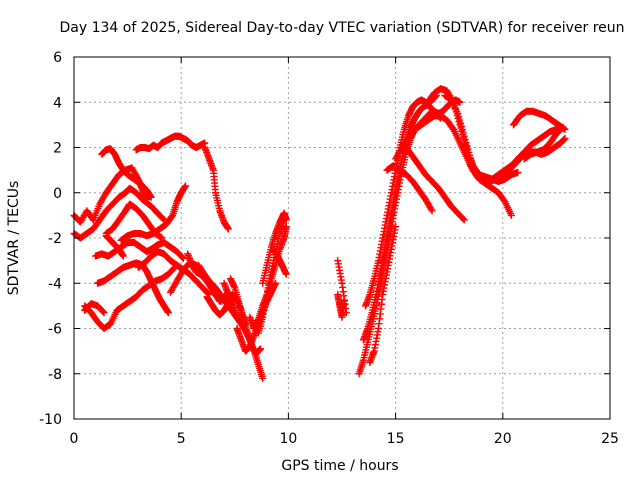 The height and width of the screenshot is (480, 640). Describe the element at coordinates (14, 238) in the screenshot. I see `y-axis-label: SDTVAR / TECUs` at that location.